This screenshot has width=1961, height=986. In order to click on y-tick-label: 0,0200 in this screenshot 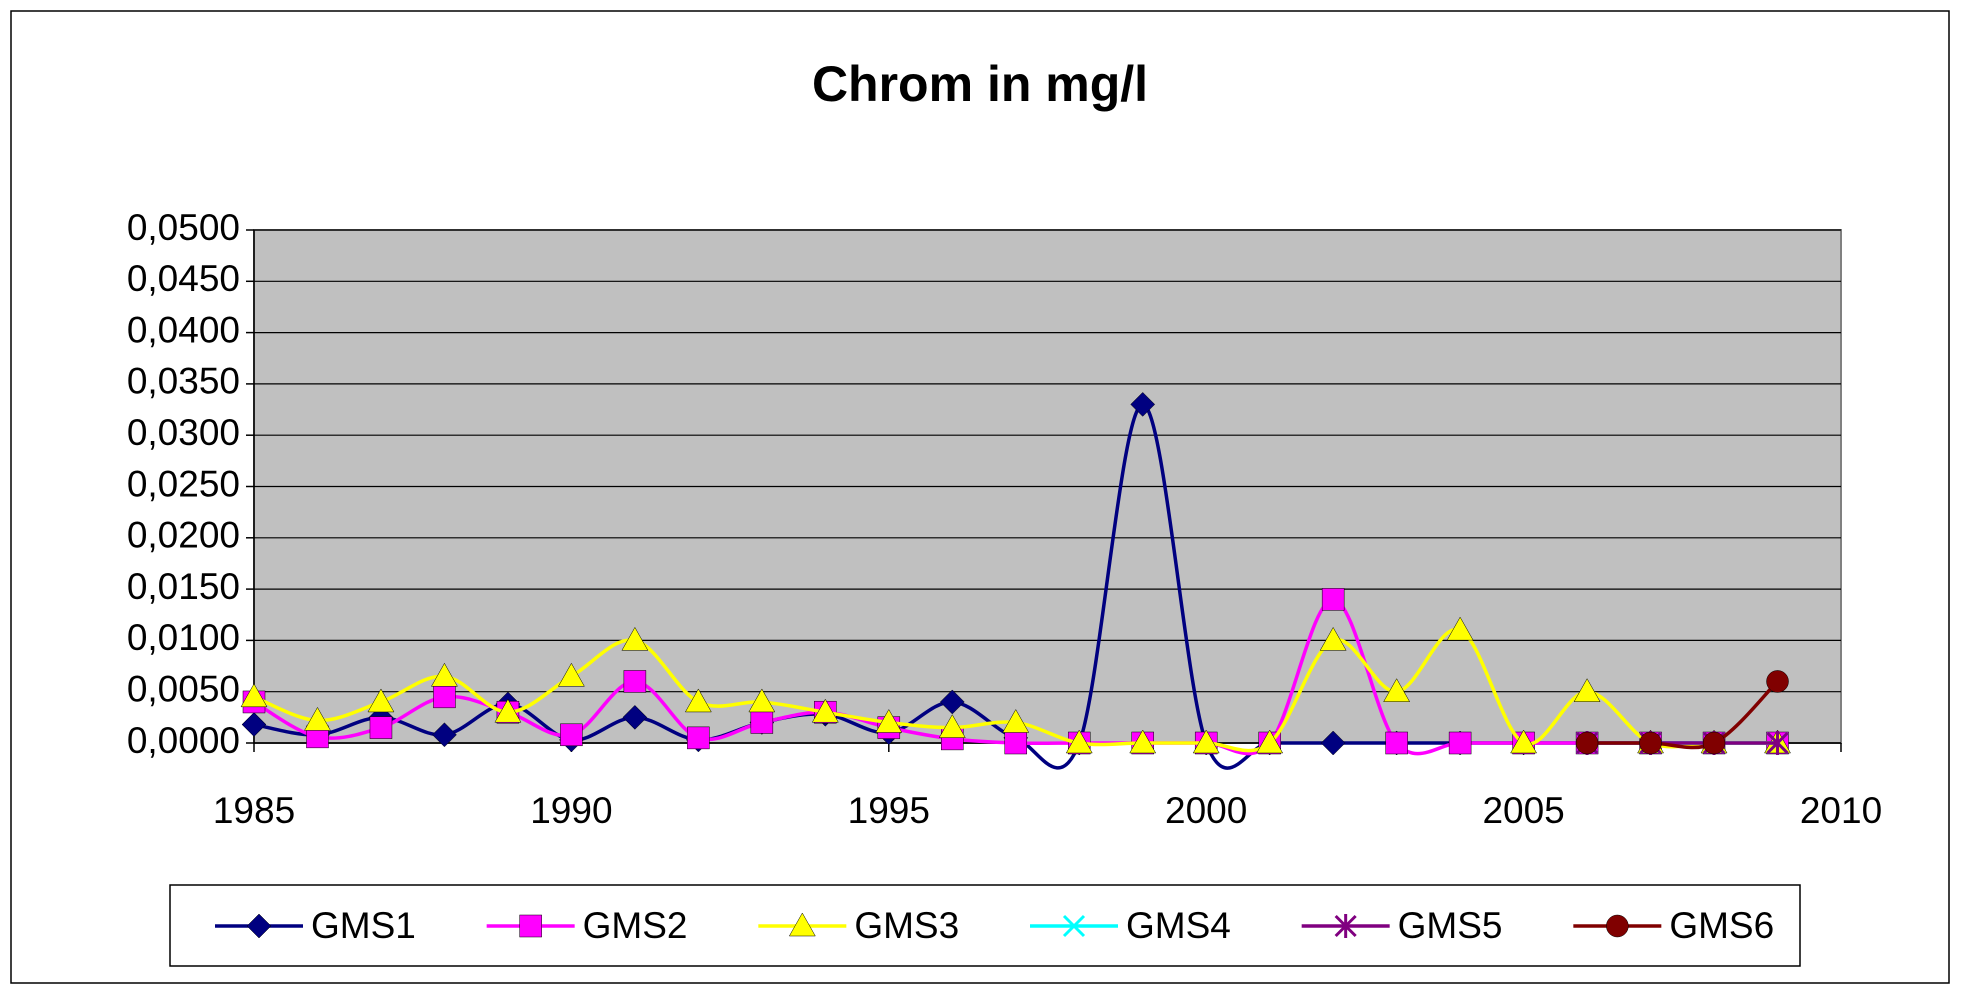, I will do `click(183, 535)`.